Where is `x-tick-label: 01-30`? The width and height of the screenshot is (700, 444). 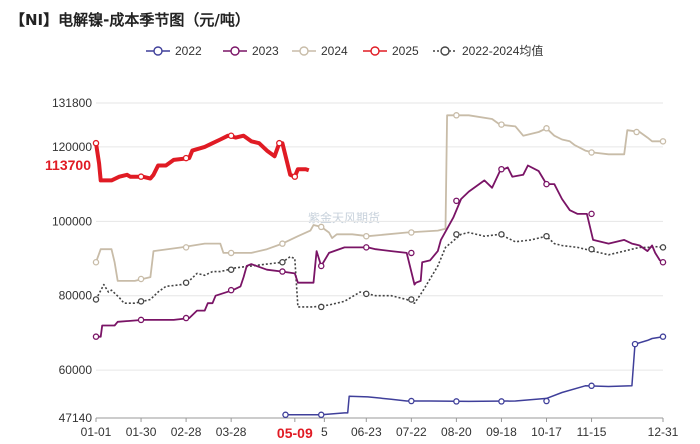 x-tick-label: 01-30 is located at coordinates (141, 432).